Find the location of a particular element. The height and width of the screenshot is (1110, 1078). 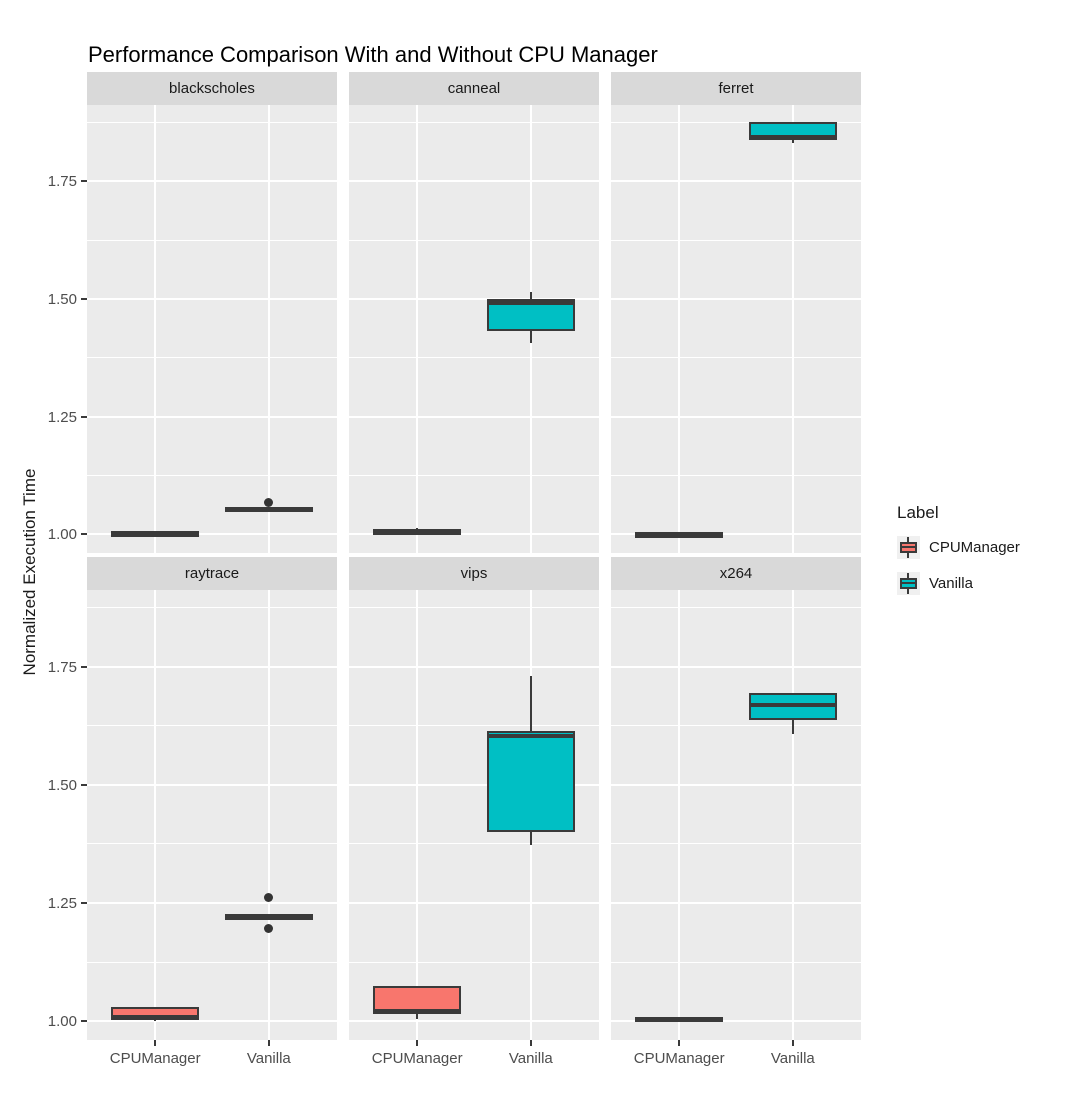

facet-strip-blackscholes: blackscholes is located at coordinates (212, 88).